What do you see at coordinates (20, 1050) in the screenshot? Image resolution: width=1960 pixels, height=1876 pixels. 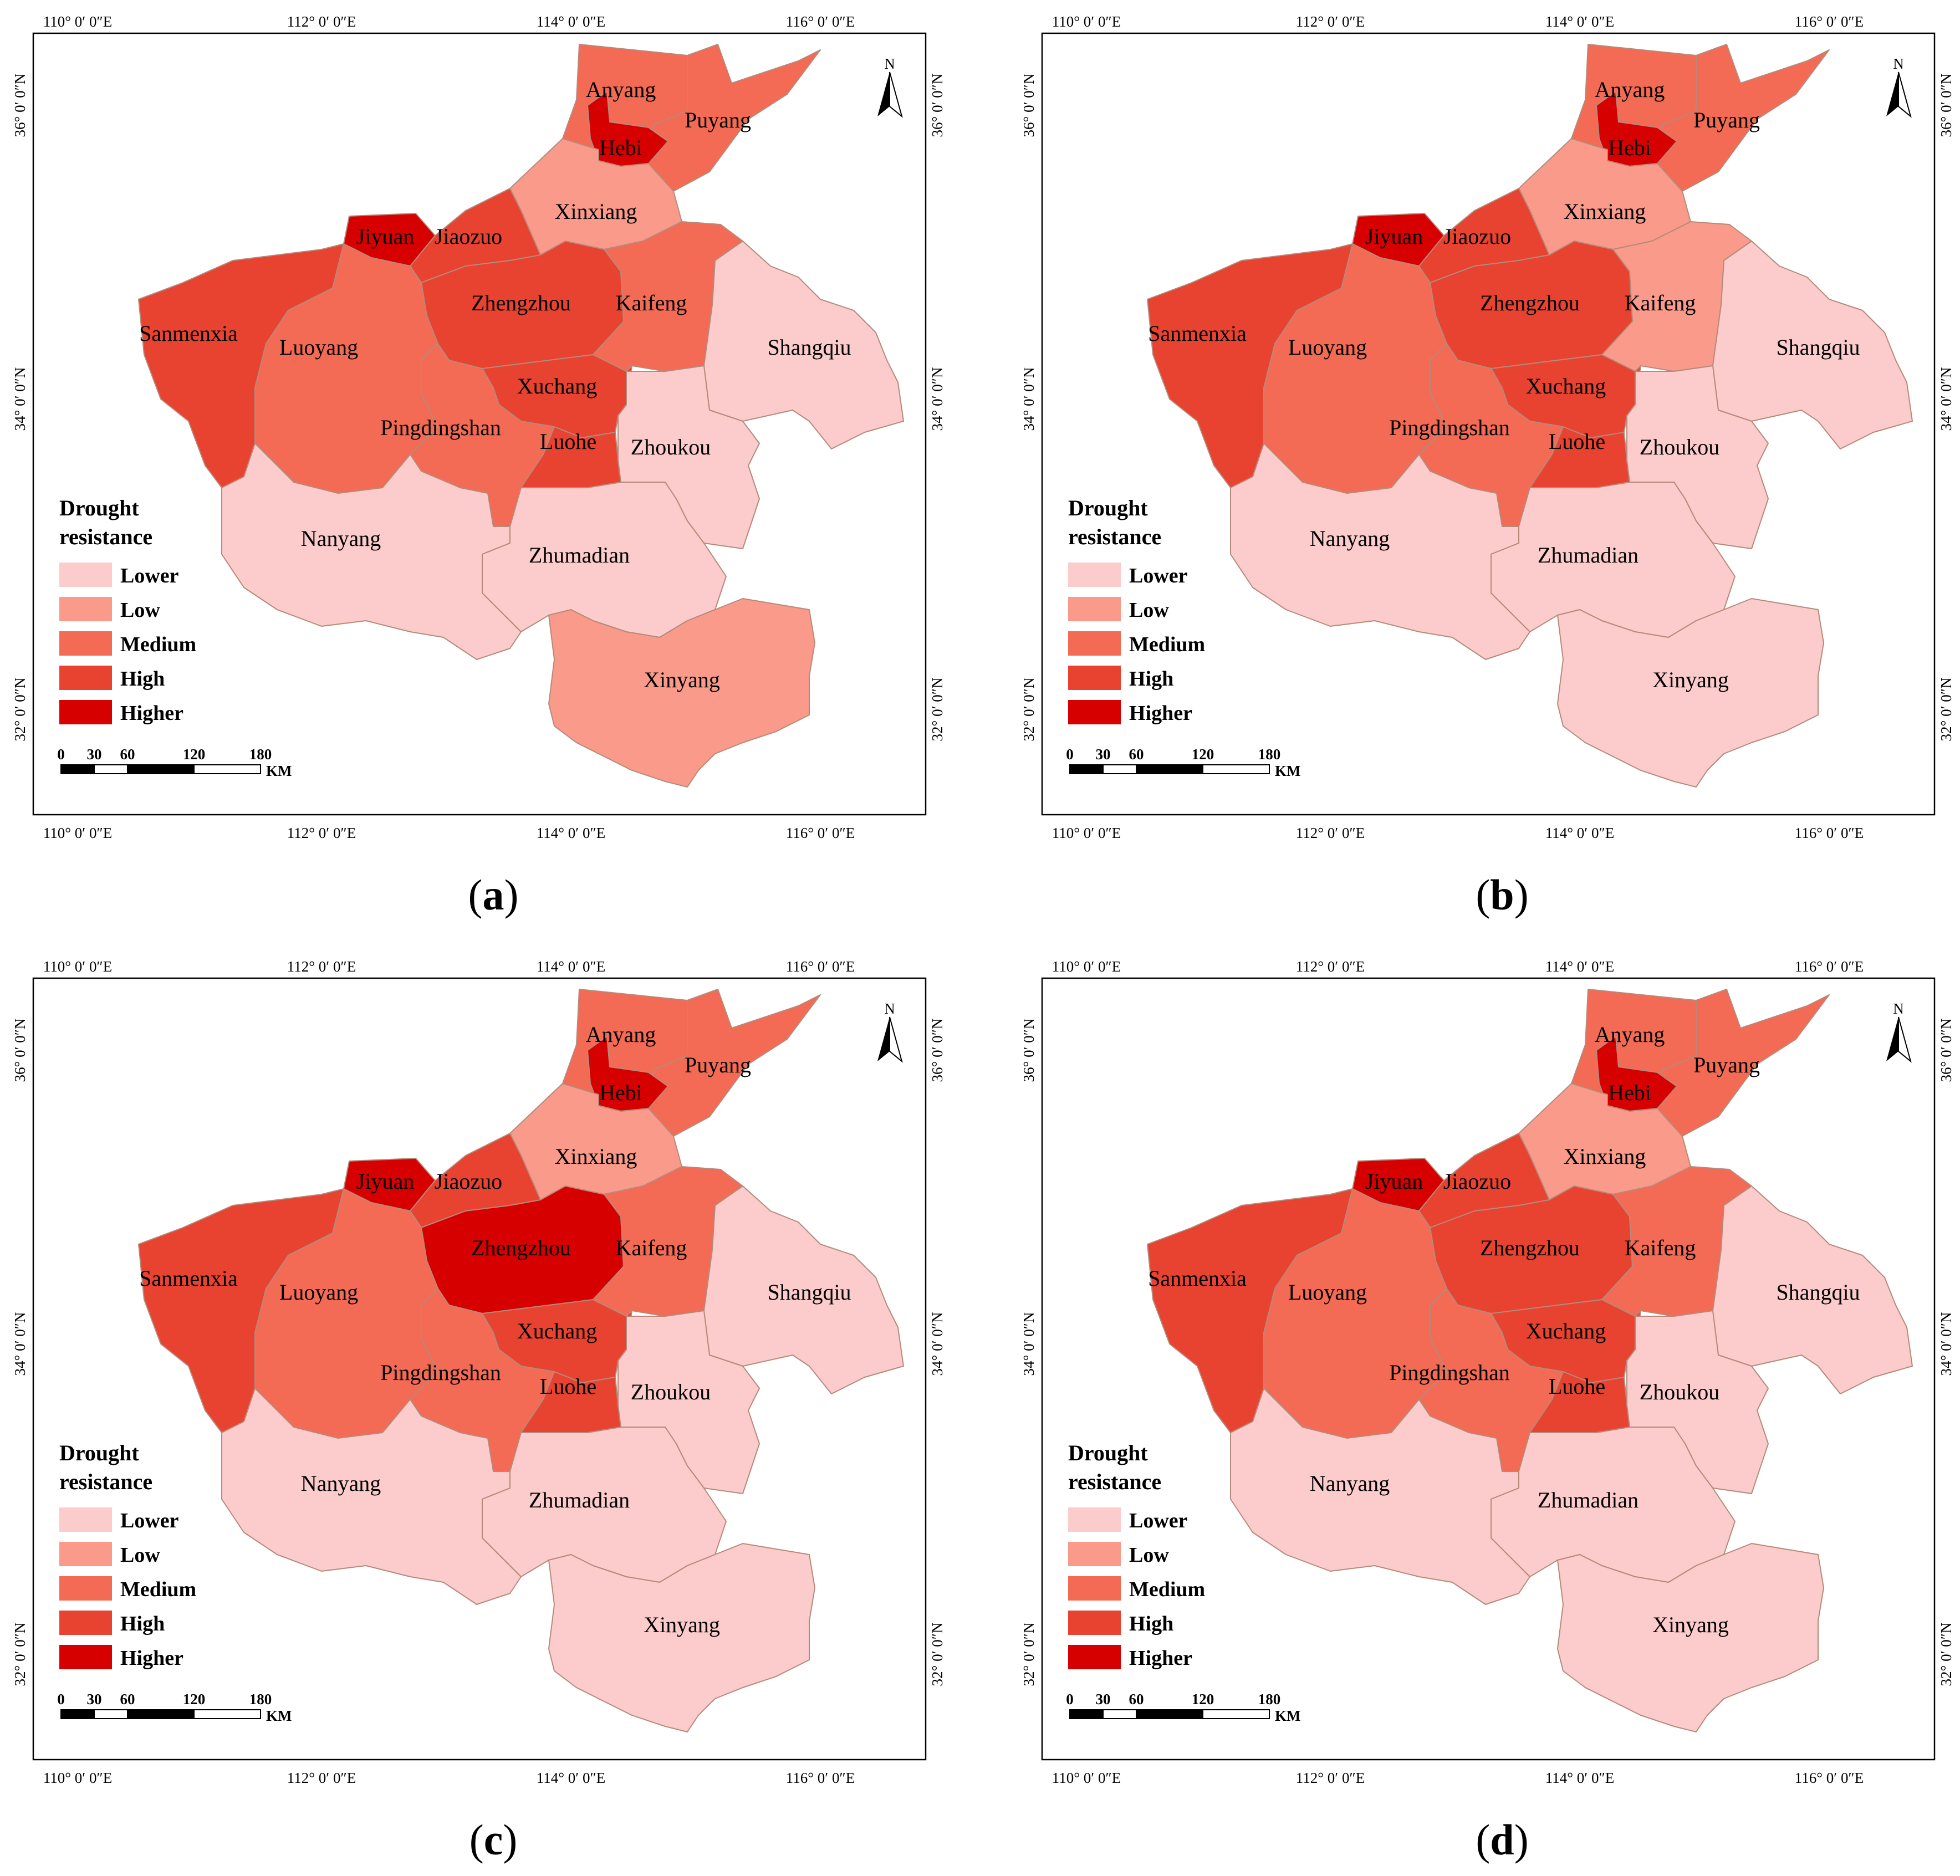 I see `latitude-label-left: 36° 0′ 0″N` at bounding box center [20, 1050].